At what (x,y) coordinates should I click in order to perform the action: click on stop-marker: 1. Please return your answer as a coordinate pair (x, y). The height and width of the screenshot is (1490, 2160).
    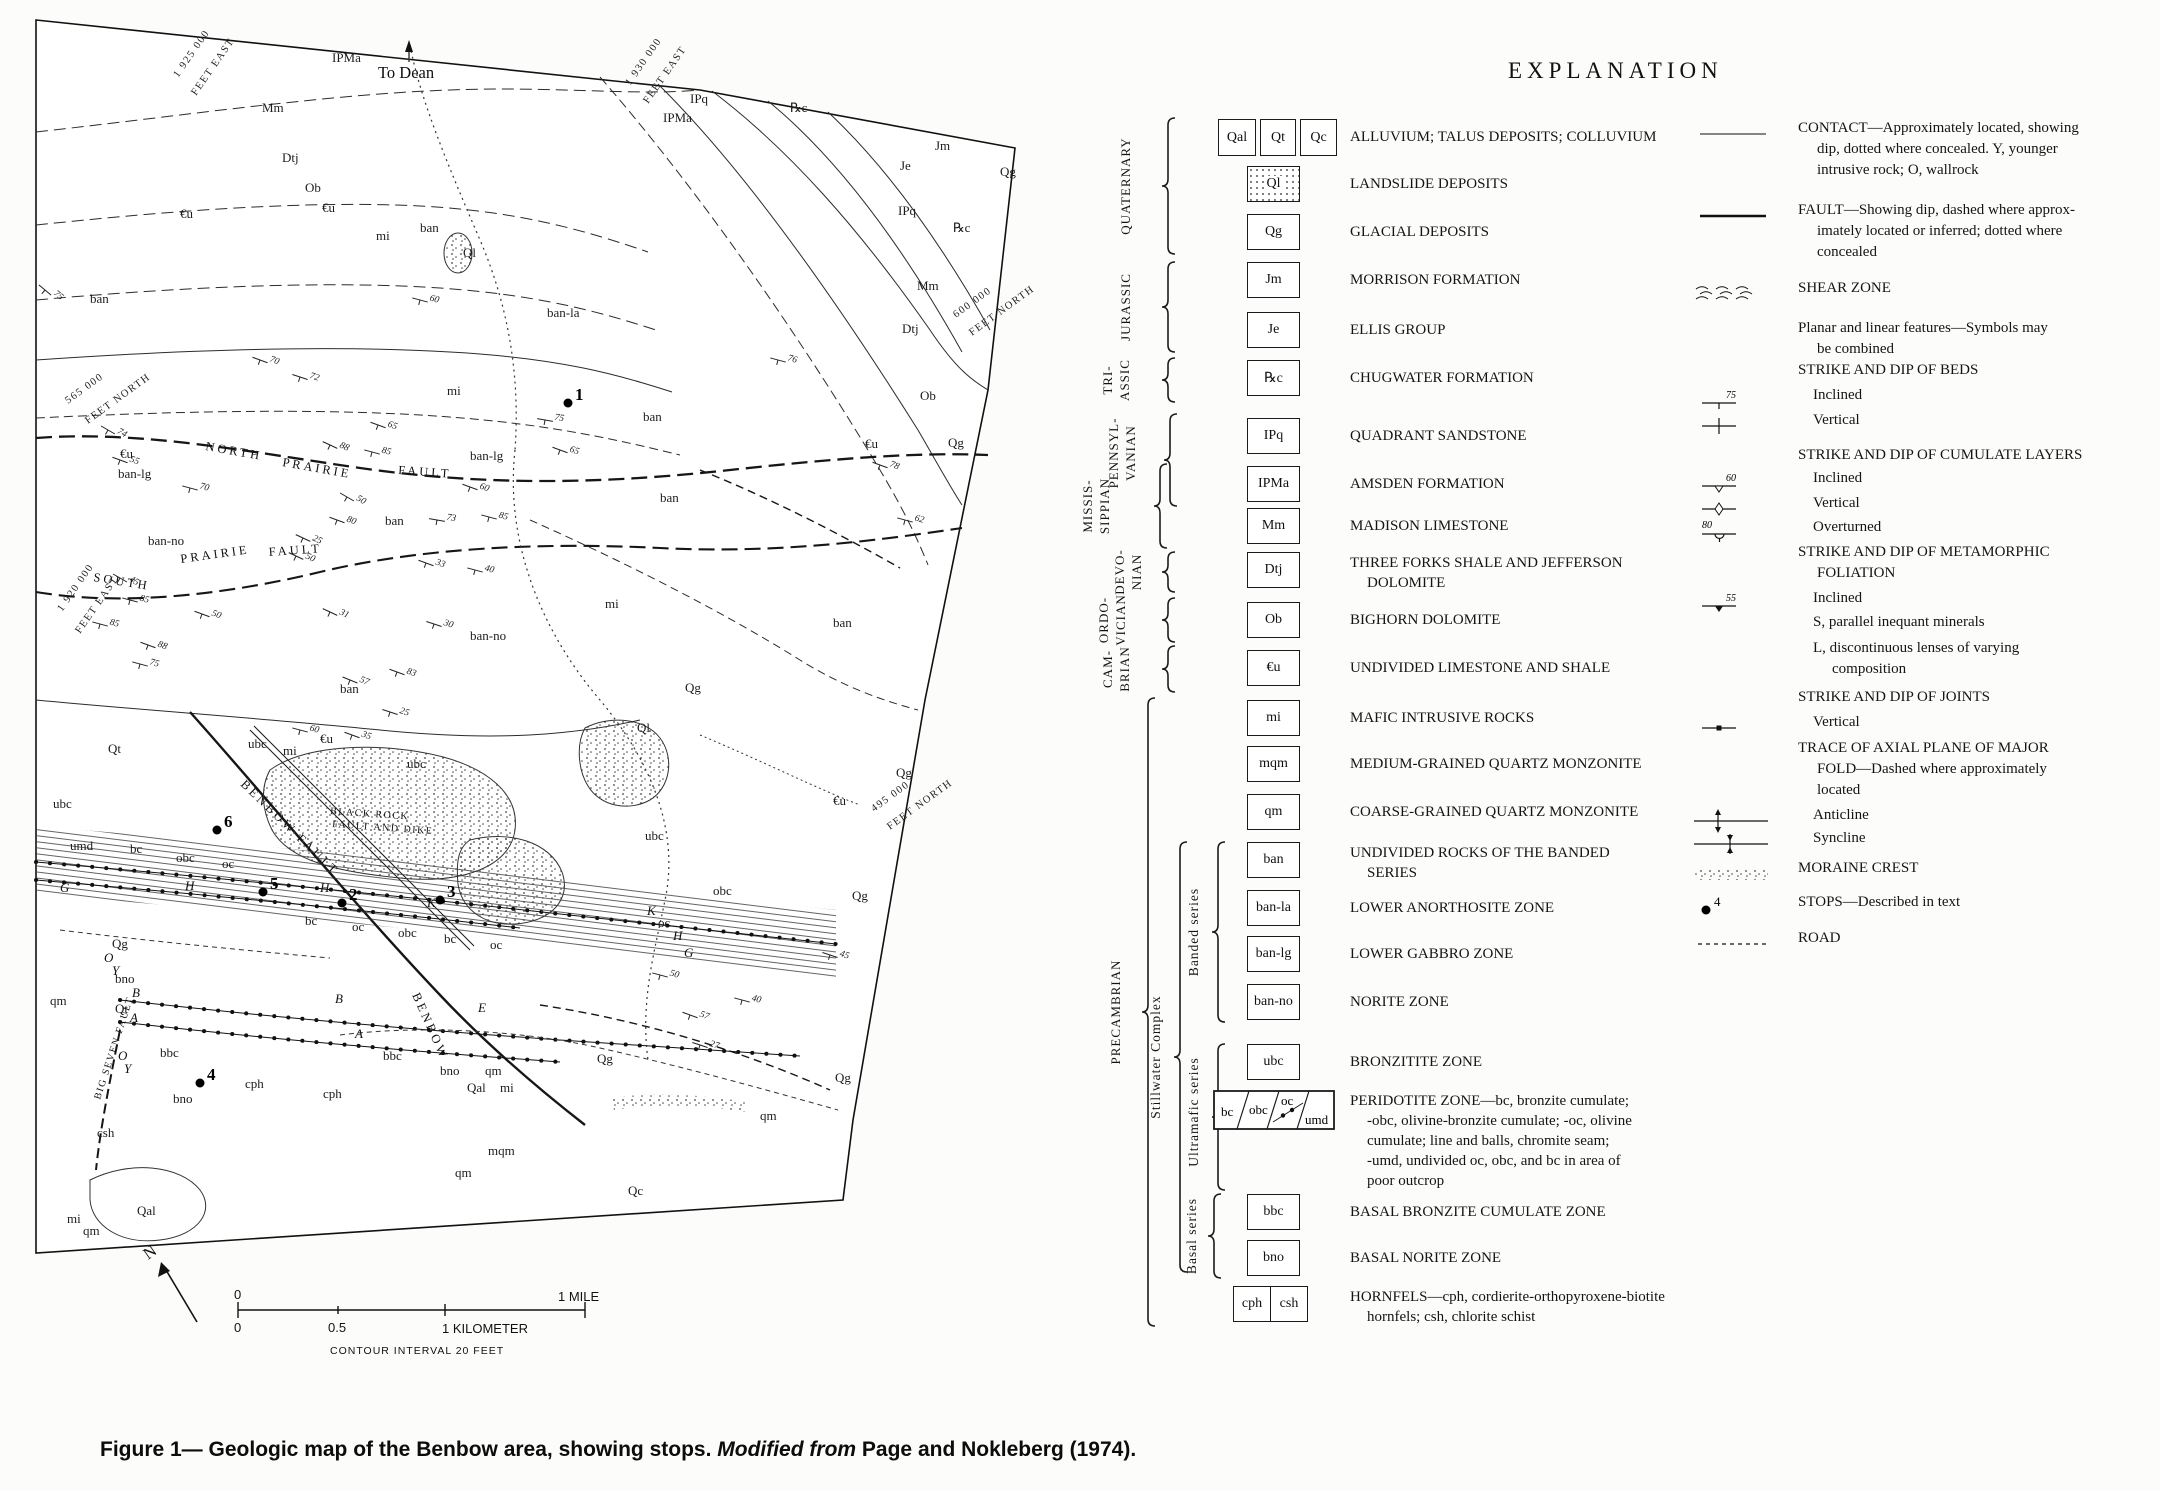
    Looking at the image, I should click on (573, 396).